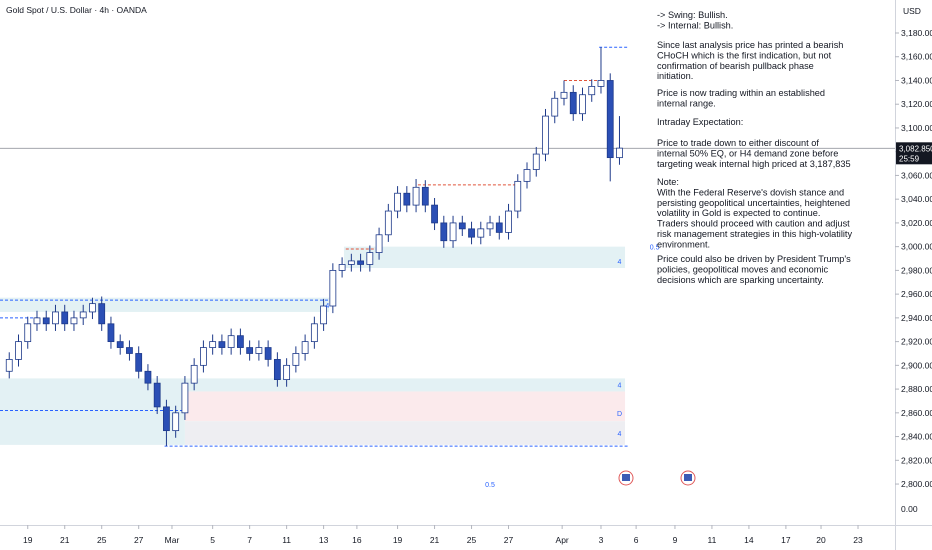 This screenshot has height=550, width=932. Describe the element at coordinates (435, 540) in the screenshot. I see `x-tick-label: 21` at that location.